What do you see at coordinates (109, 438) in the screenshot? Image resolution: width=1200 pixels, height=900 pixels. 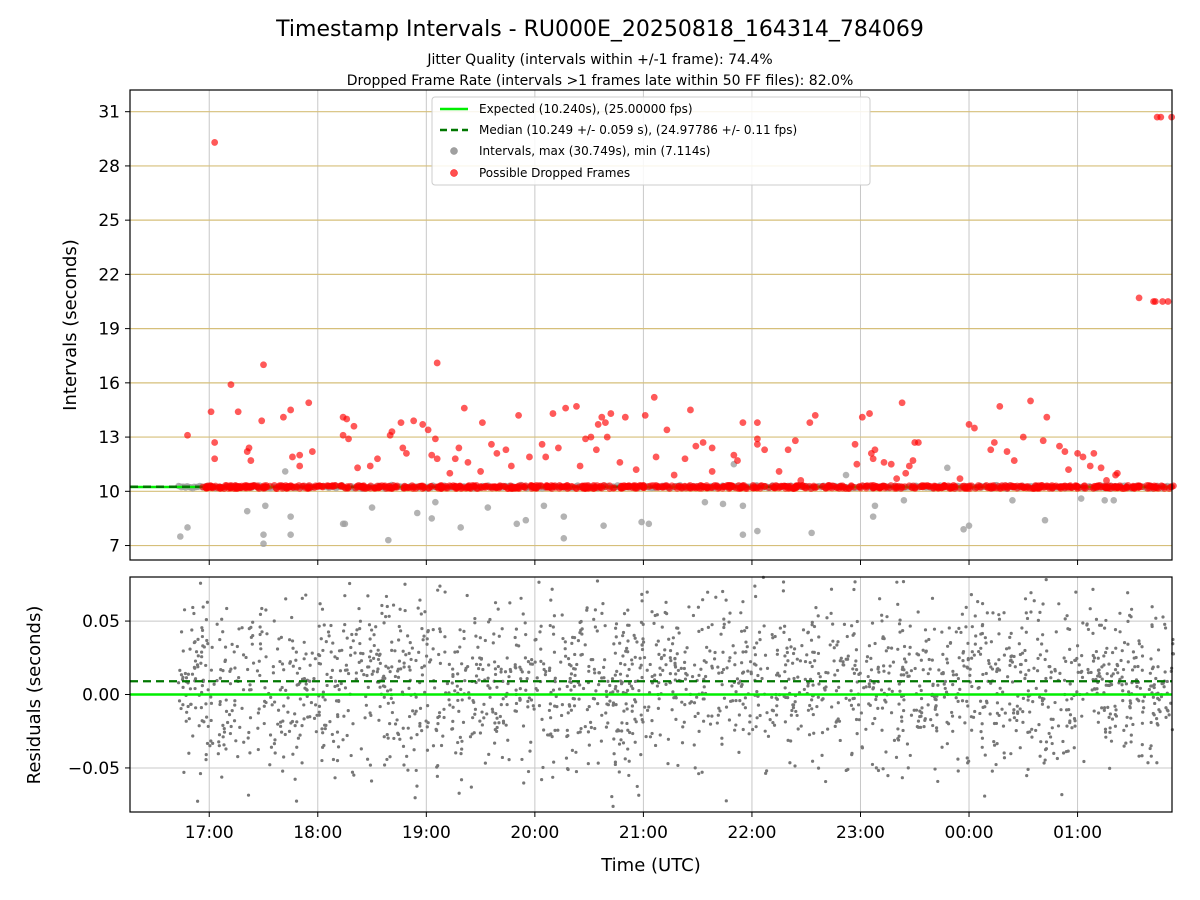 I see `top-y-tick-label: 13` at bounding box center [109, 438].